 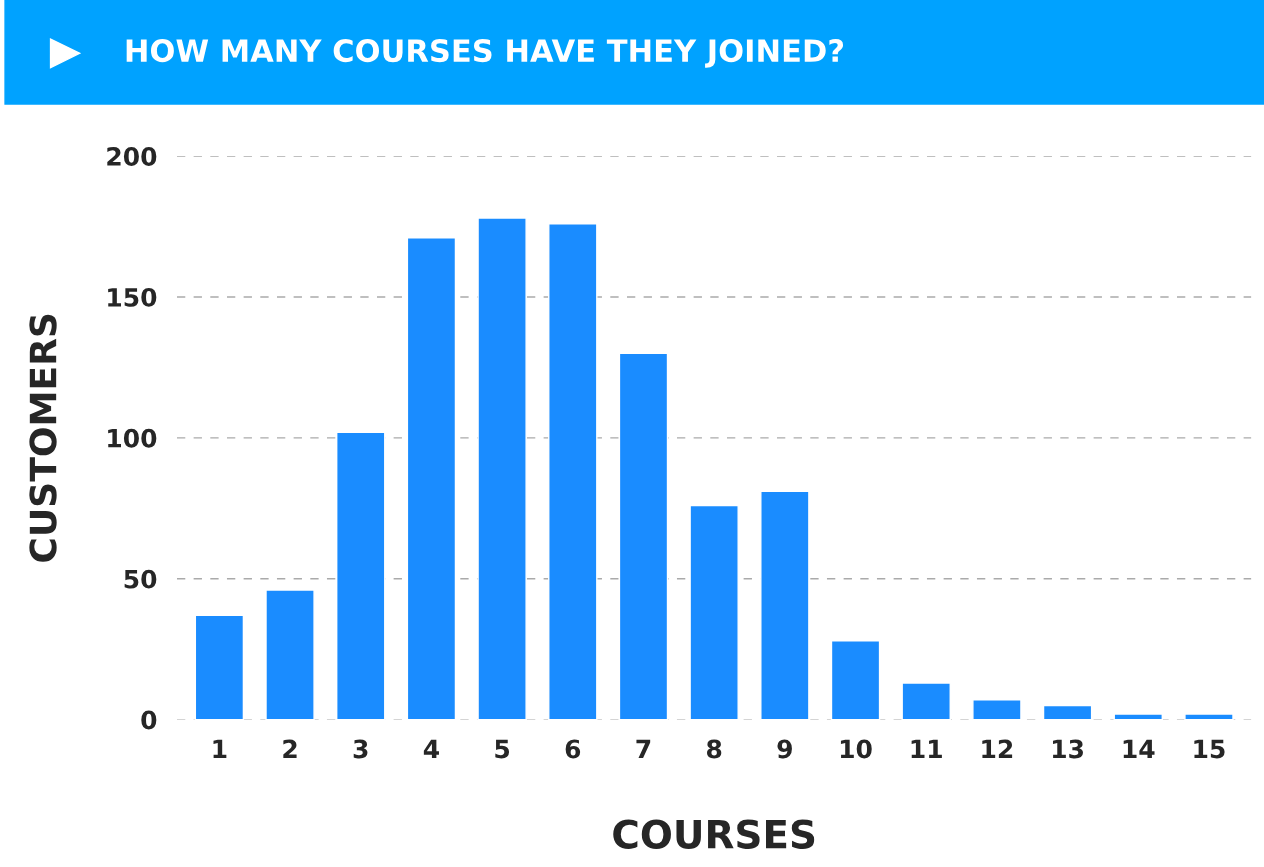 What do you see at coordinates (1209, 749) in the screenshot?
I see `x-tick-label: 15` at bounding box center [1209, 749].